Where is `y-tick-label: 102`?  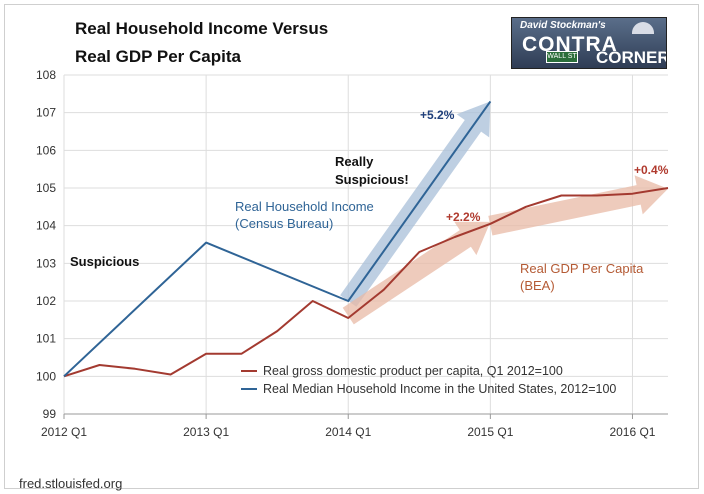 y-tick-label: 102 is located at coordinates (46, 301).